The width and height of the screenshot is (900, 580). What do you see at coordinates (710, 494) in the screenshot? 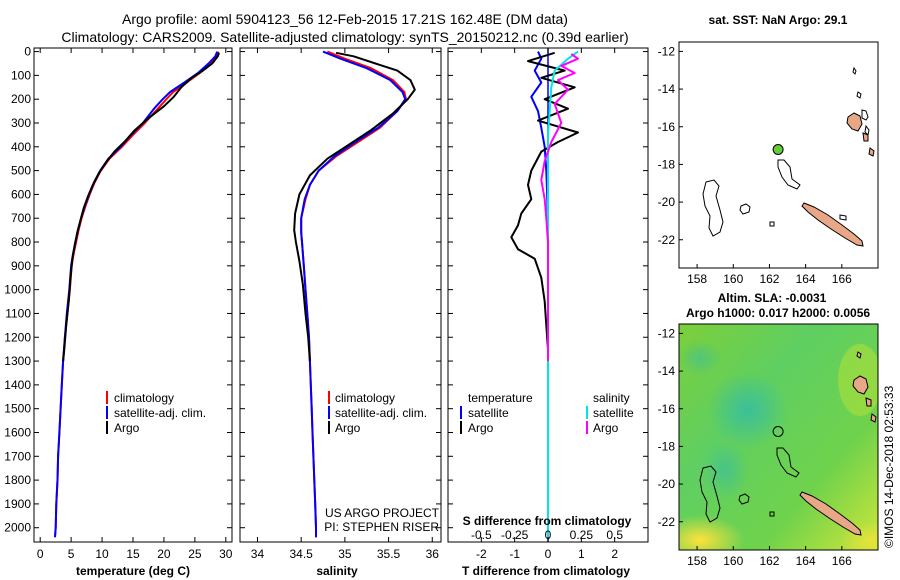
I see `sla-reef-outline-west` at bounding box center [710, 494].